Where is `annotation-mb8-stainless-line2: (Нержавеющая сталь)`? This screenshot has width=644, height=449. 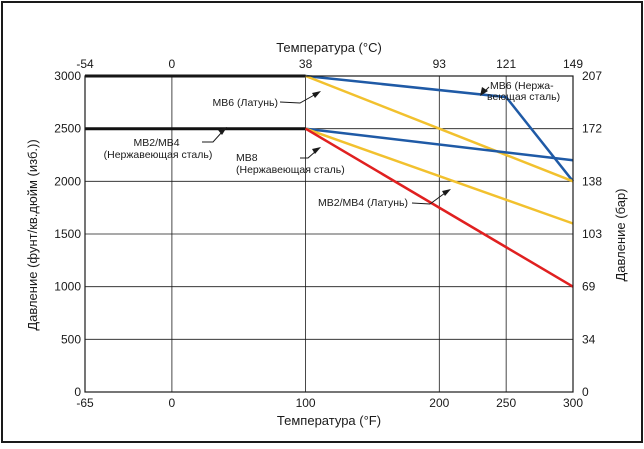
annotation-mb8-stainless-line2: (Нержавеющая сталь) is located at coordinates (290, 170).